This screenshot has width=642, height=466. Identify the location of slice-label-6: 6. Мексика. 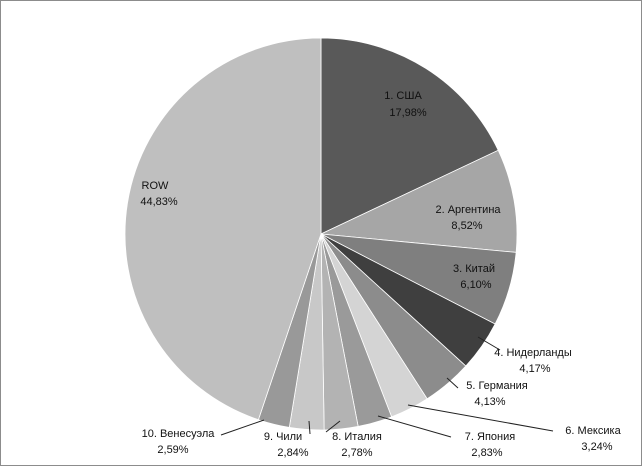
(593, 431).